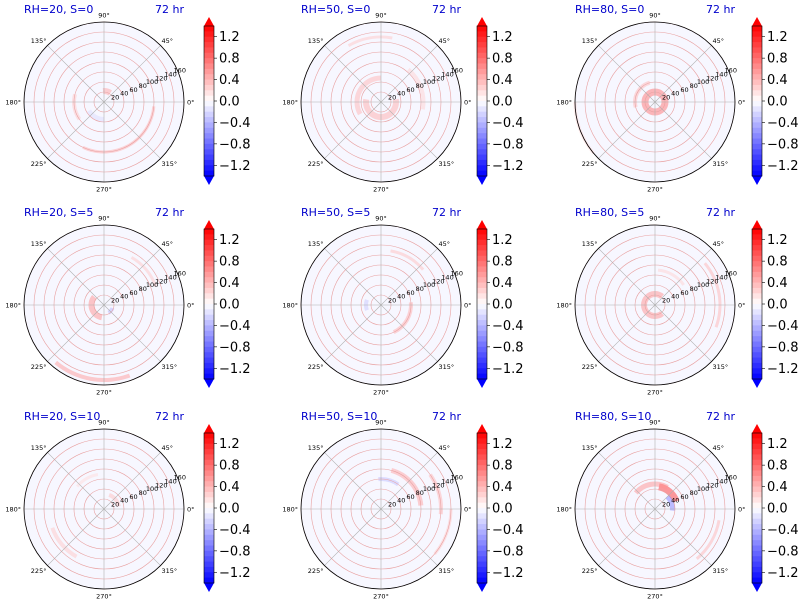  Describe the element at coordinates (39, 244) in the screenshot. I see `angle-tick-label: 135°` at that location.